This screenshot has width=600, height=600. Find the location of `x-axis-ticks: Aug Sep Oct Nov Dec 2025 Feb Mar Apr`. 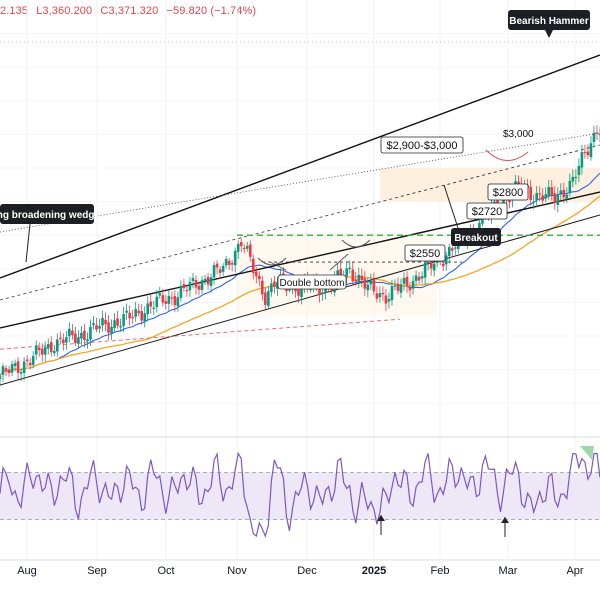

x-axis-ticks: Aug Sep Oct Nov Dec 2025 Feb Mar Apr is located at coordinates (300, 571).